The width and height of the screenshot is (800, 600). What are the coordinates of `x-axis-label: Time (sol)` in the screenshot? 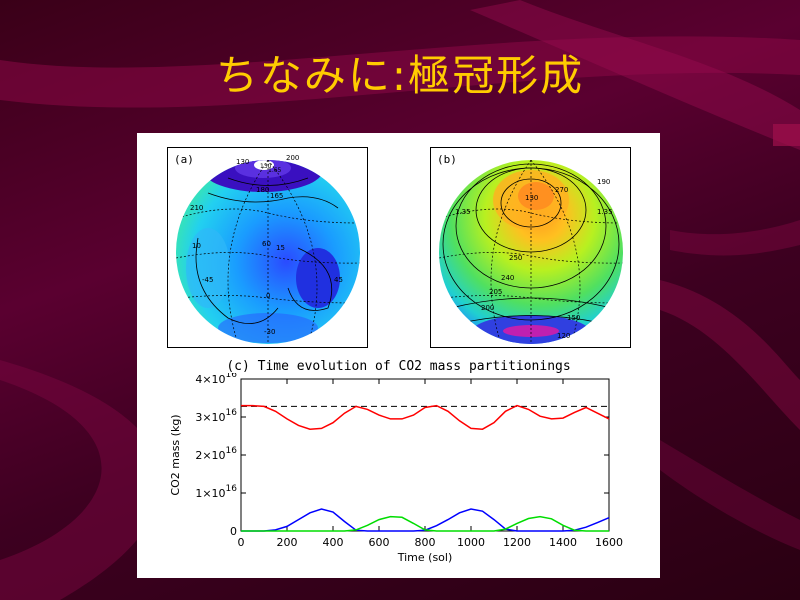 It's located at (425, 557).